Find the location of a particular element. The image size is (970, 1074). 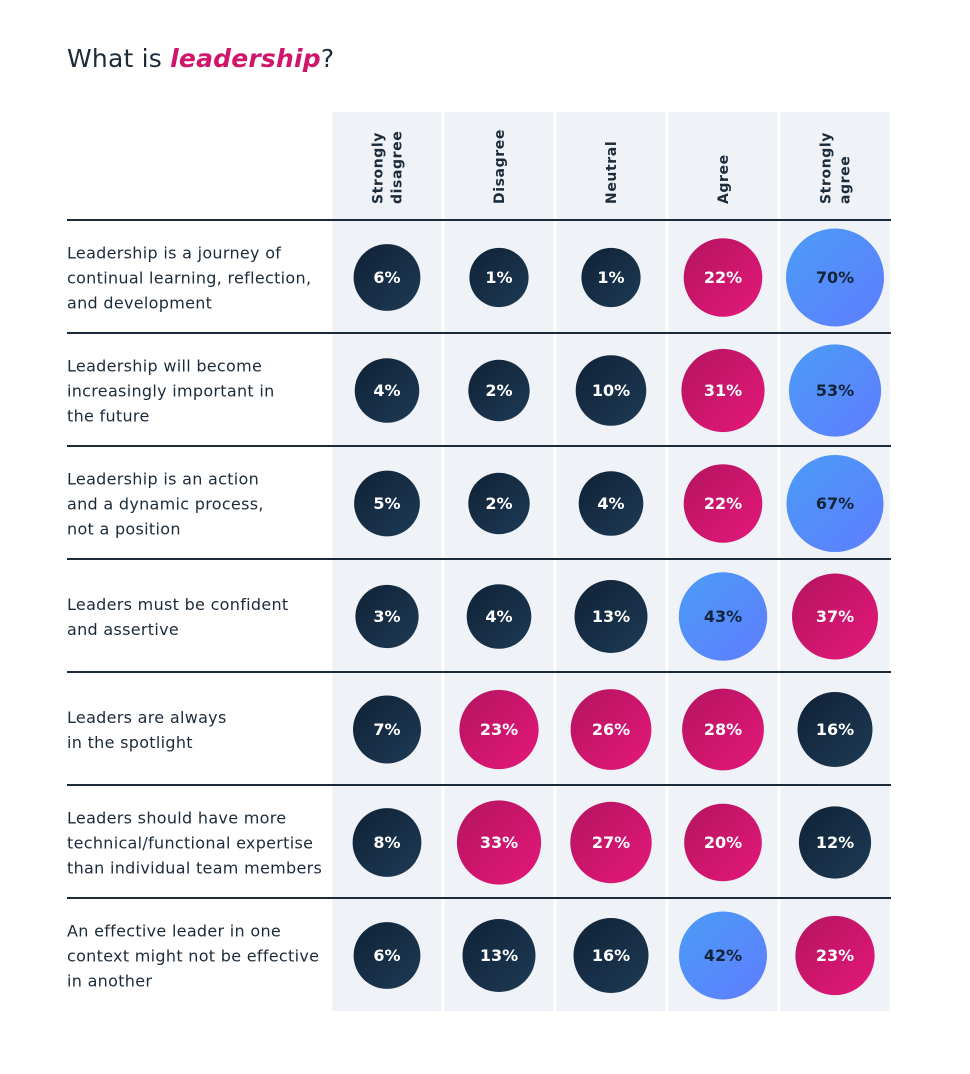

value-label: 70% is located at coordinates (835, 277).